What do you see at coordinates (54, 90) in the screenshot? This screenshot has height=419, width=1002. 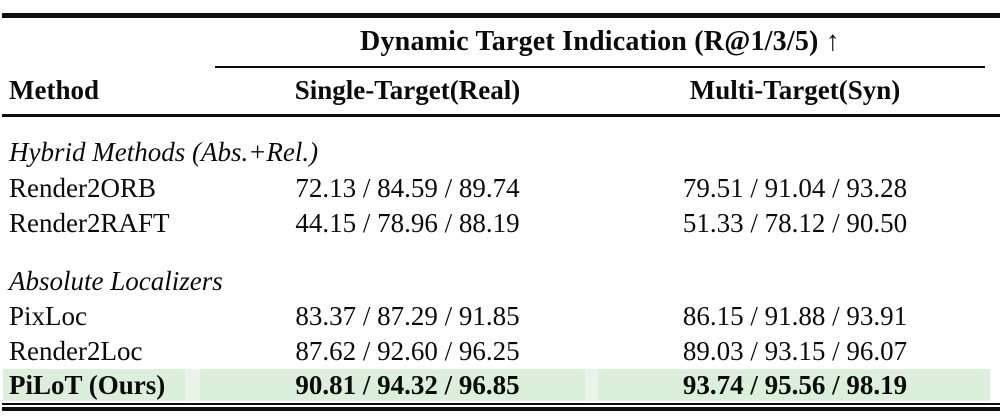 I see `col-header-method: Method` at bounding box center [54, 90].